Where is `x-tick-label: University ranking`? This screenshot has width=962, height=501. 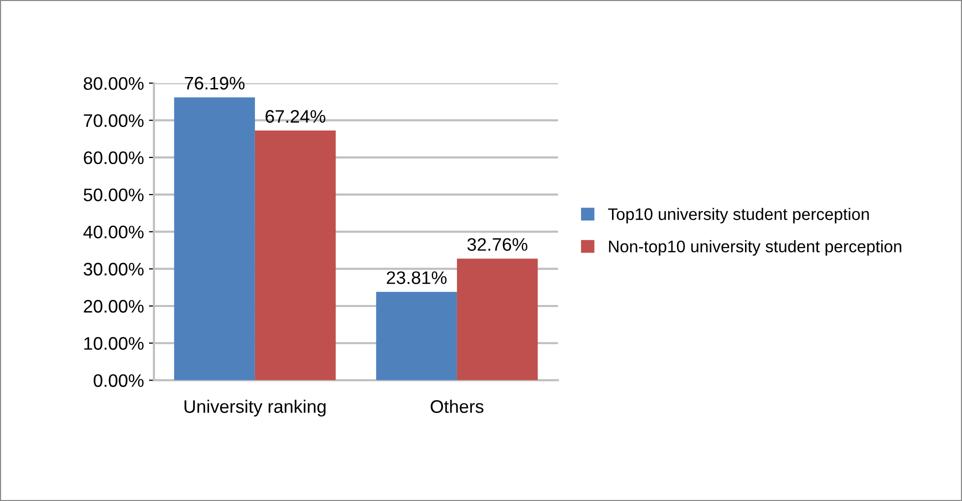 x-tick-label: University ranking is located at coordinates (255, 408).